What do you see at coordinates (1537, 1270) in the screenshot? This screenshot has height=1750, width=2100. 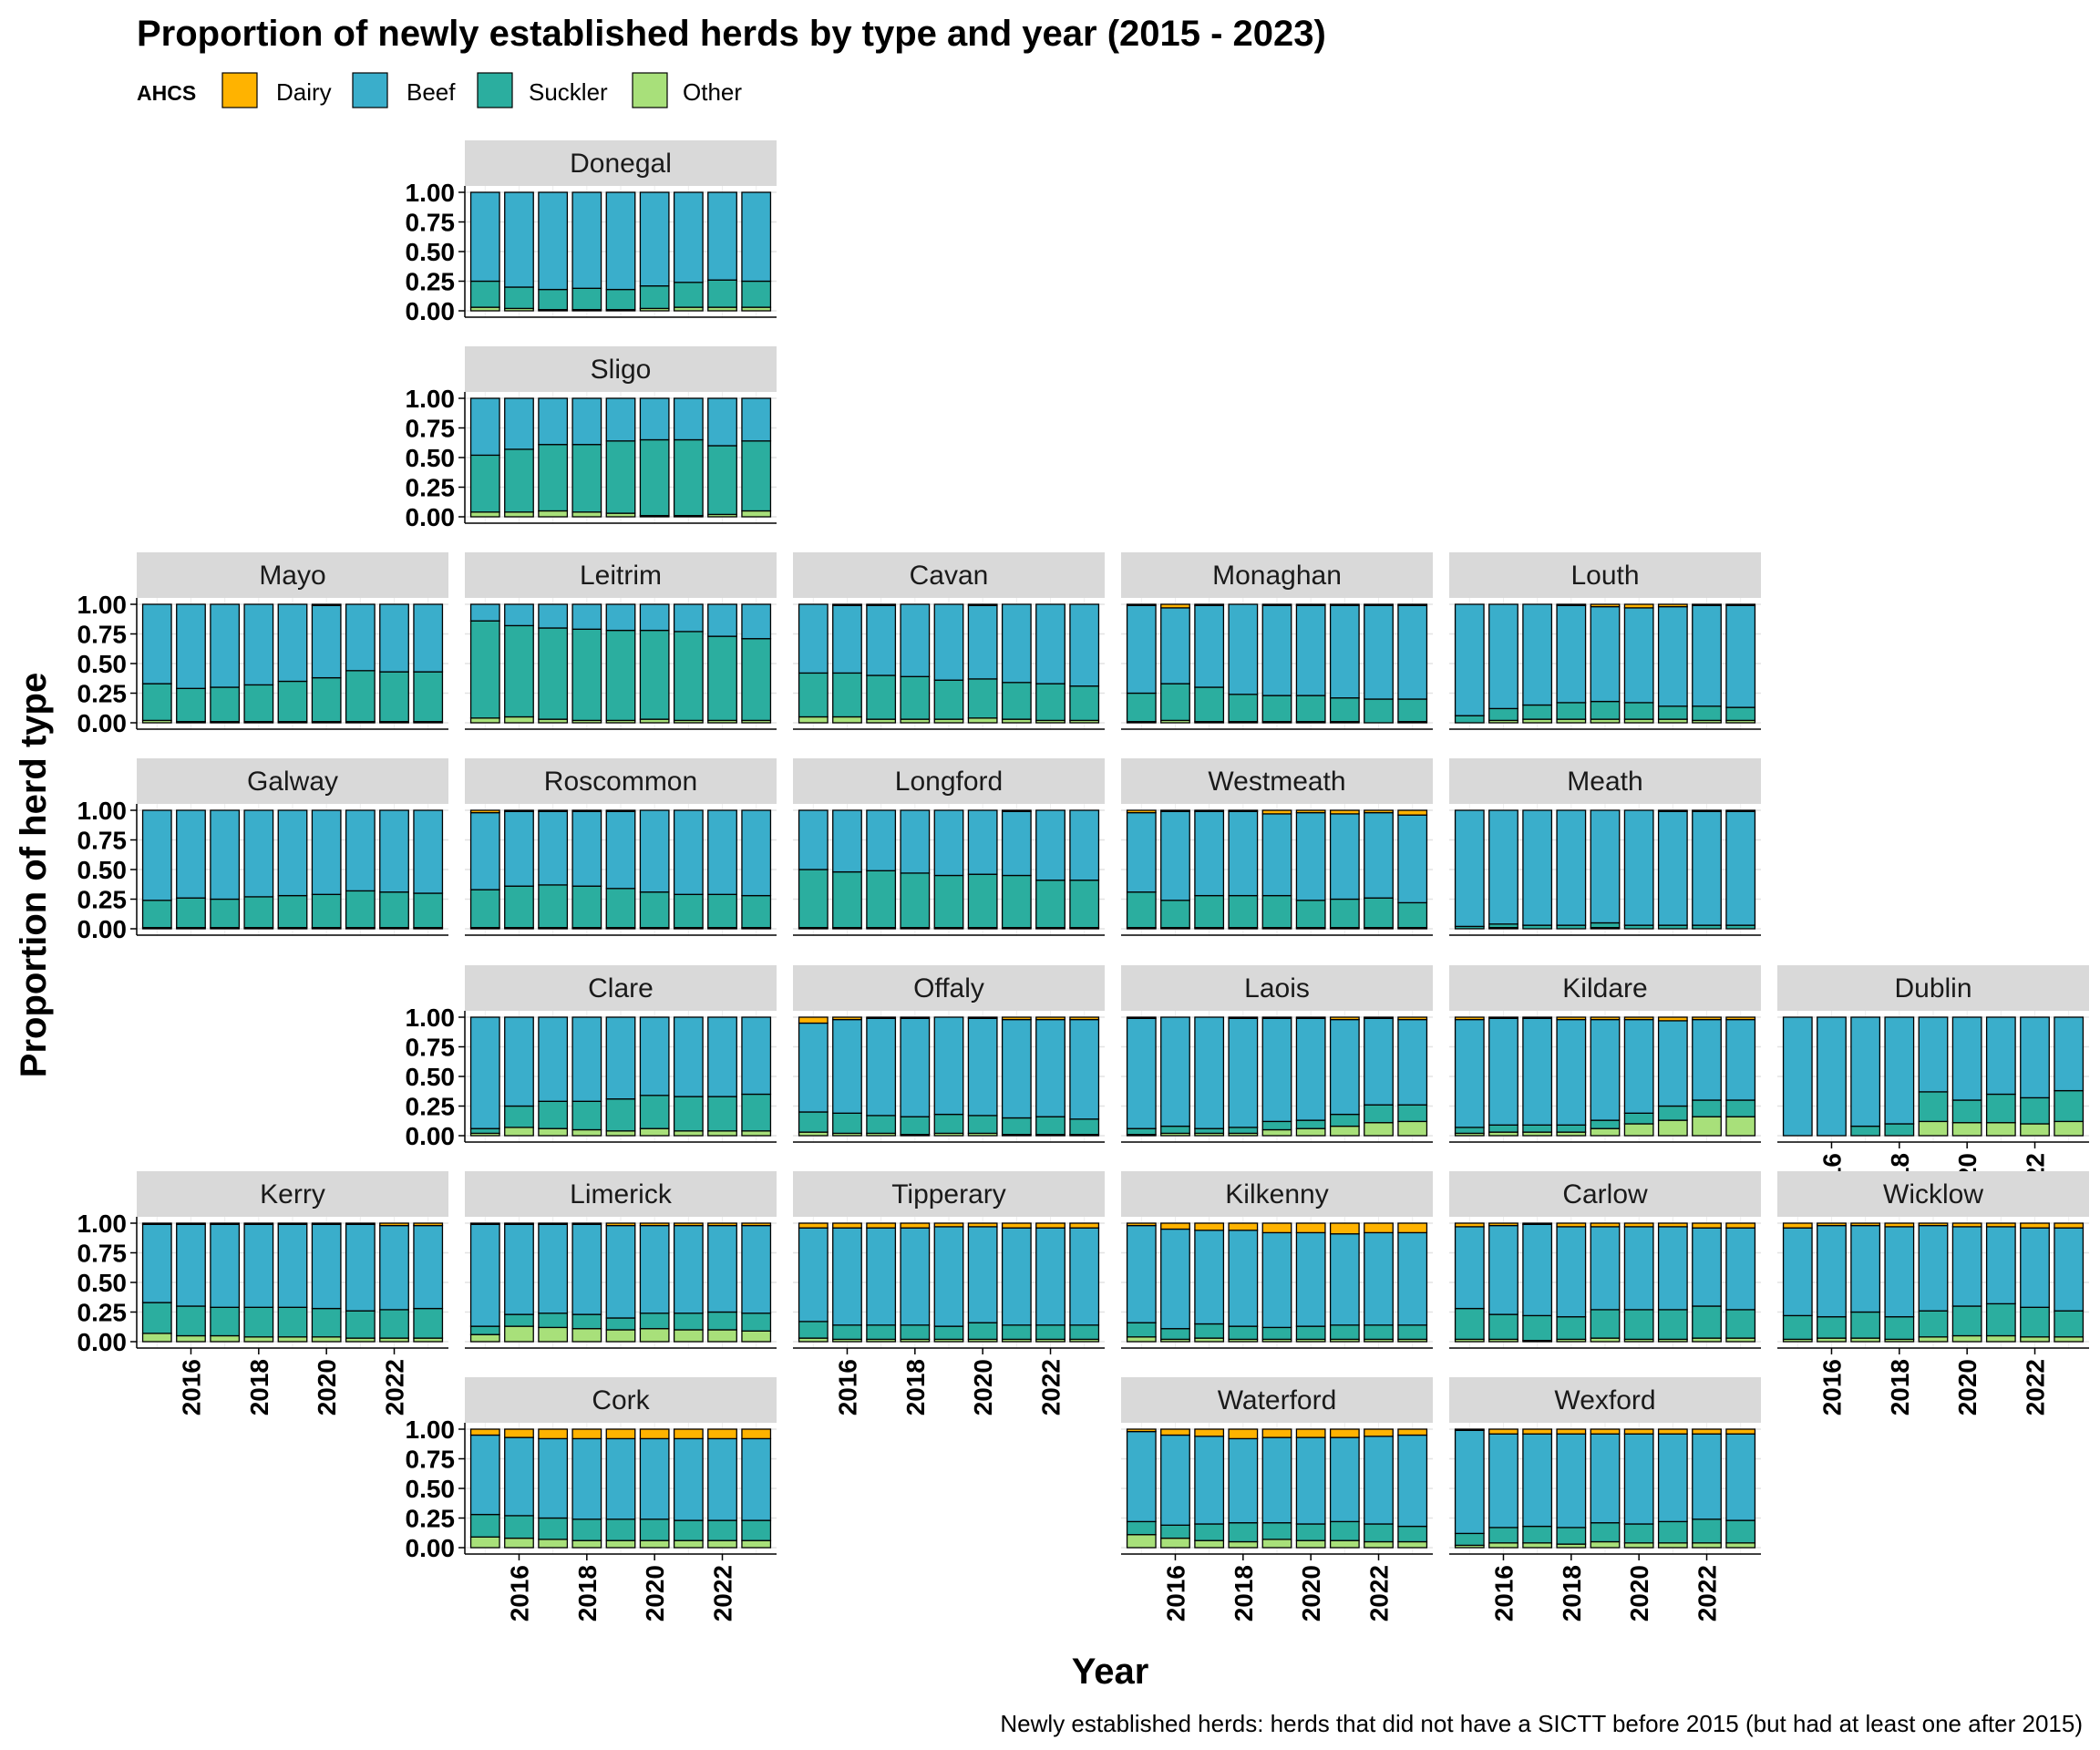 I see `bar-segment-carlow-2017-beef` at bounding box center [1537, 1270].